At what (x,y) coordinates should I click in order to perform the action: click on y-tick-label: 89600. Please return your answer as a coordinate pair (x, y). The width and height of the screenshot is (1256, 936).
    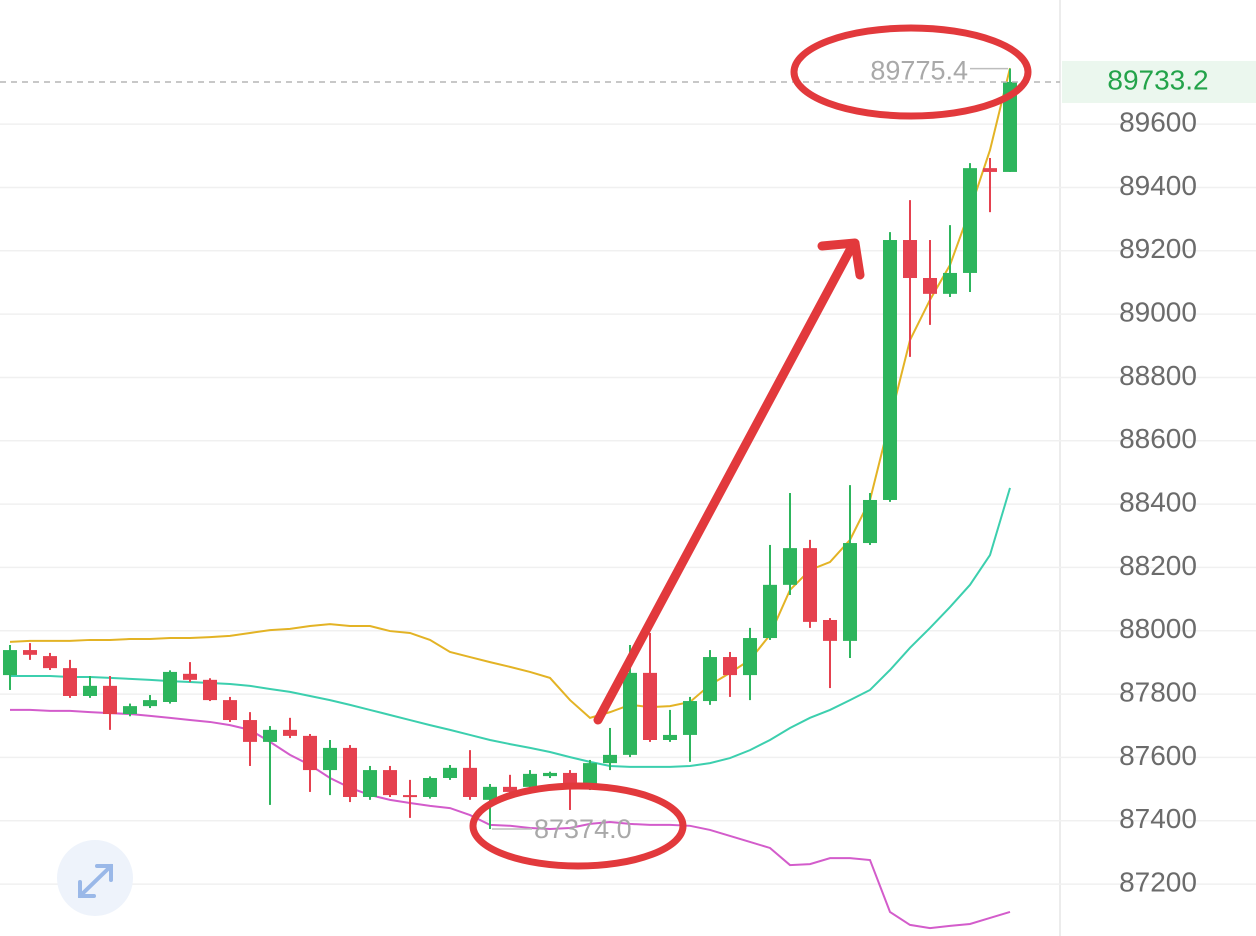
    Looking at the image, I should click on (1158, 122).